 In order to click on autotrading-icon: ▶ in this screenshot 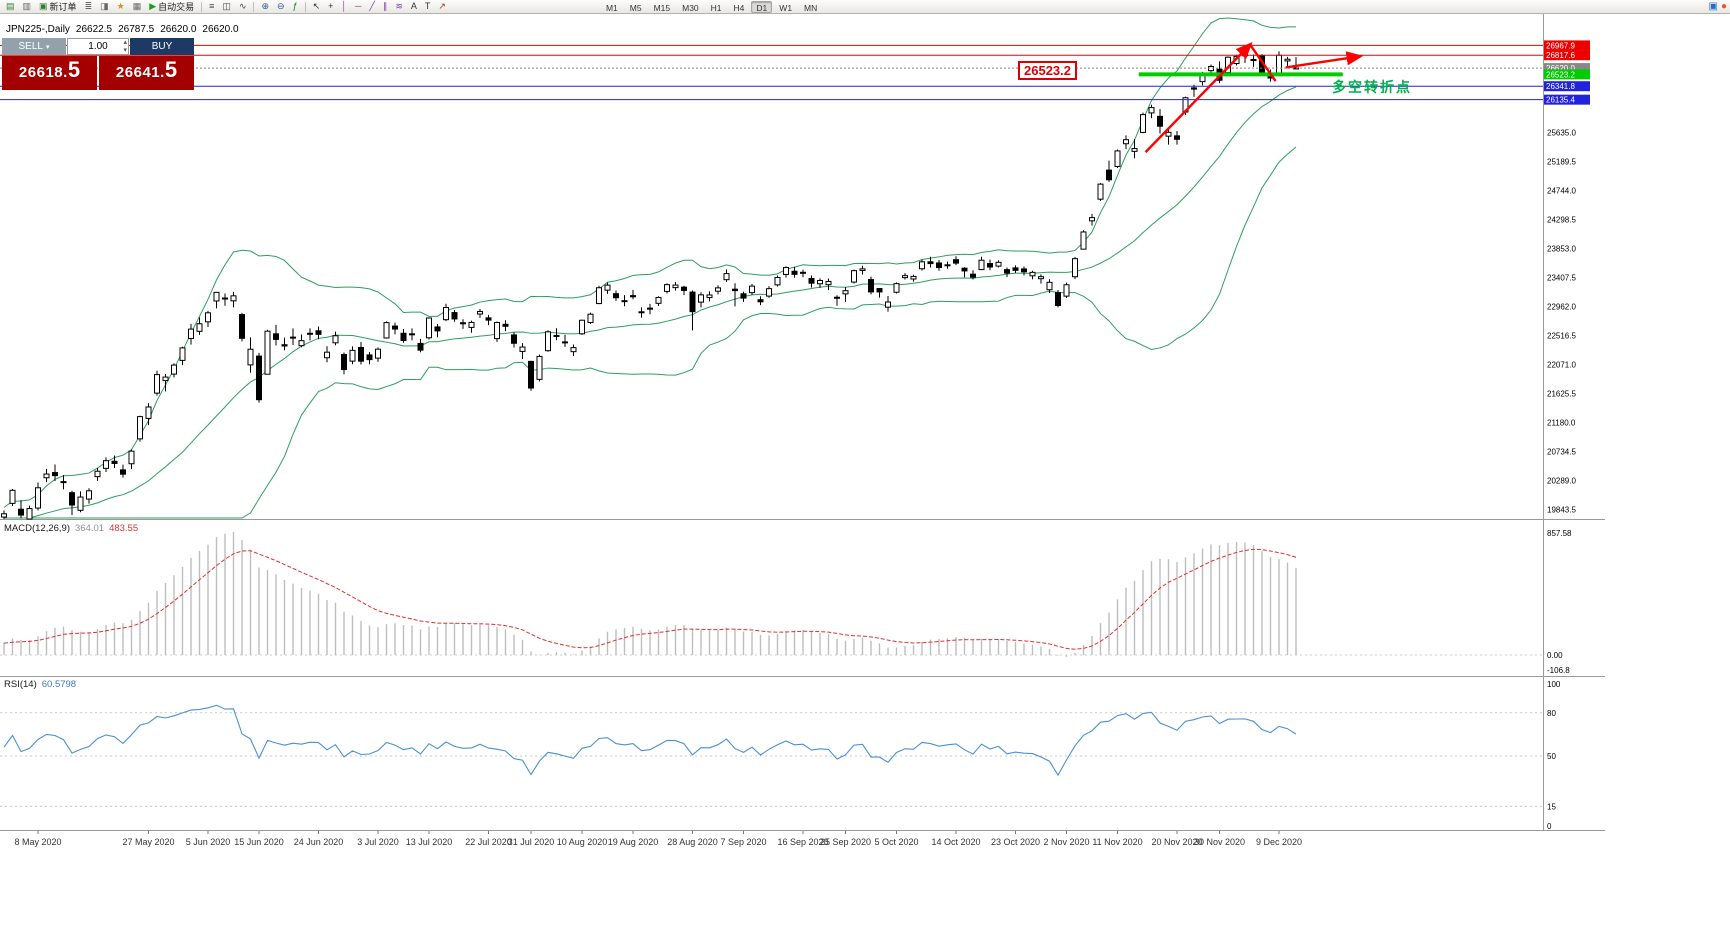, I will do `click(153, 6)`.